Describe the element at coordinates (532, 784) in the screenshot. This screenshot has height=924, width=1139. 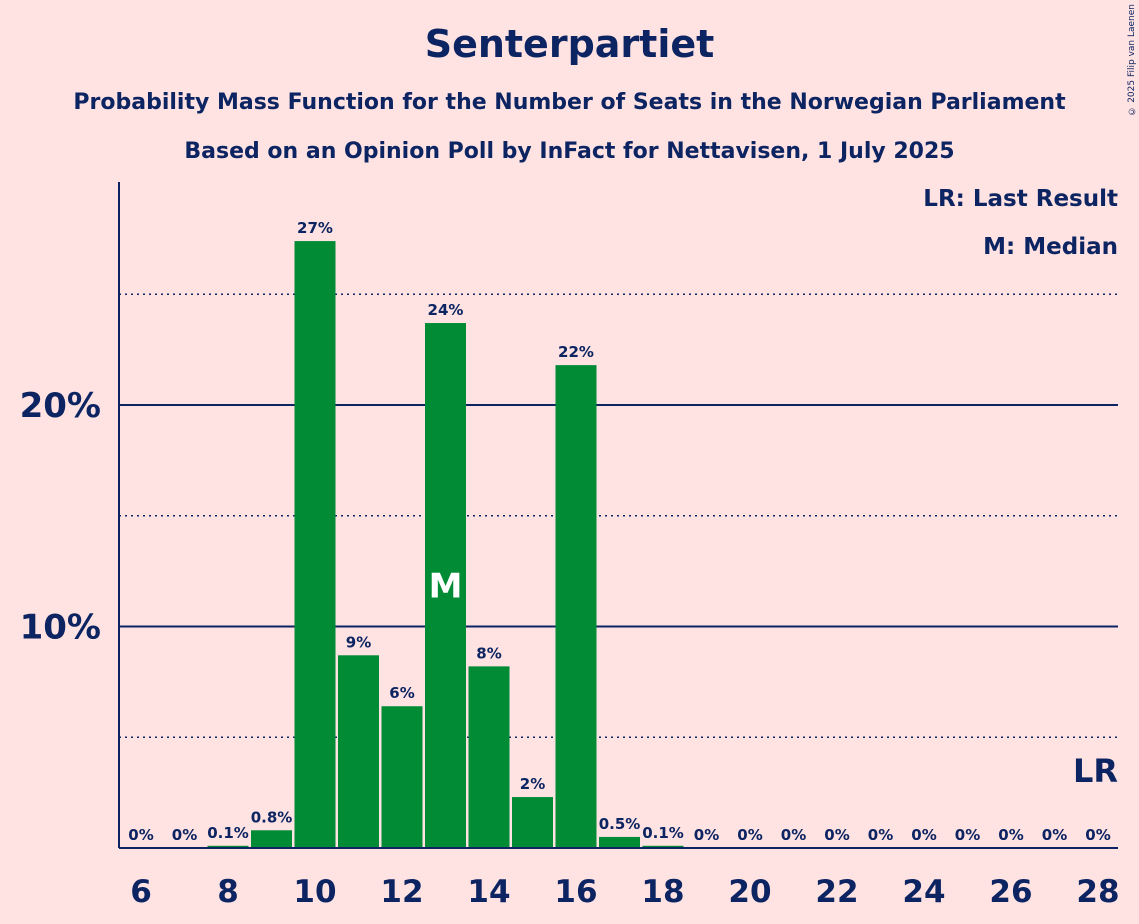
I see `bar-value-label: 2%` at that location.